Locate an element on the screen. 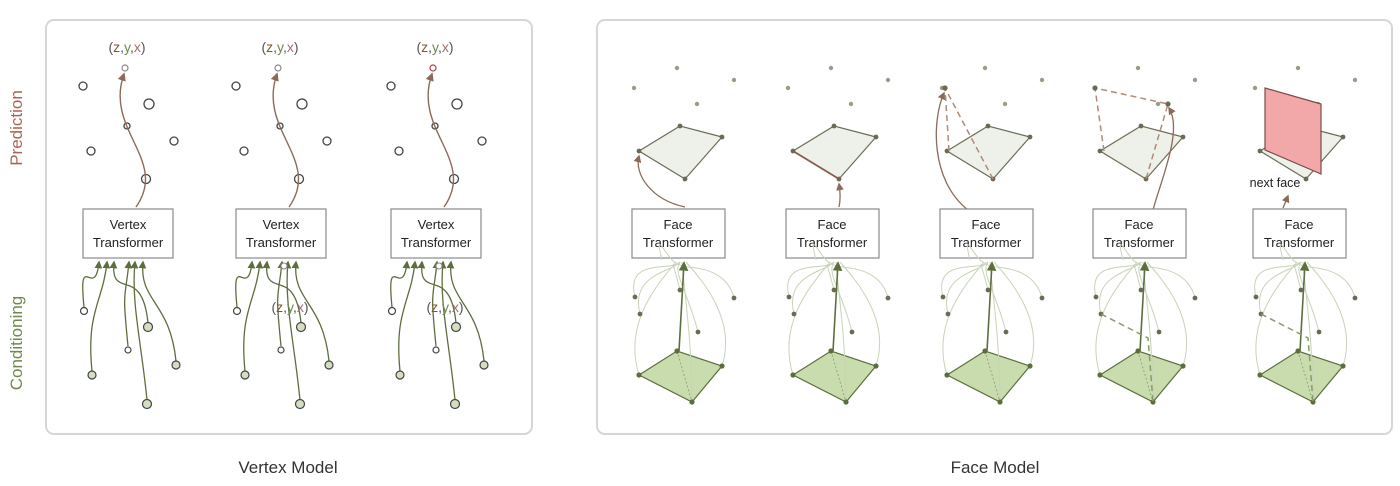 Image resolution: width=1400 pixels, height=486 pixels. predicted-coordinate: (z,y,x) is located at coordinates (434, 47).